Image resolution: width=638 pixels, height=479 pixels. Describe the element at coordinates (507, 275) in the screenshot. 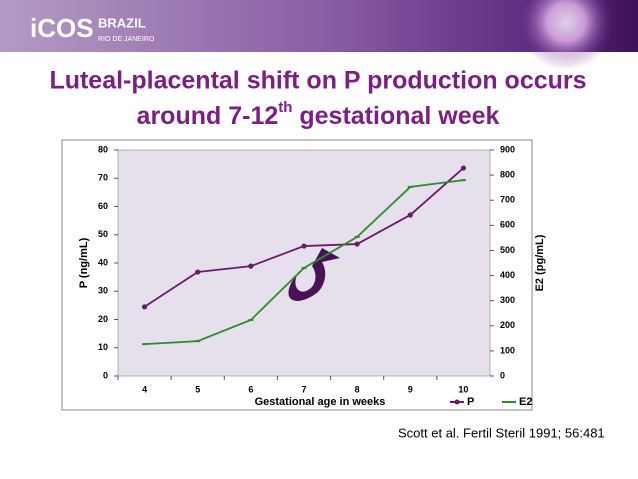

I see `y2-tick-label: 400` at that location.